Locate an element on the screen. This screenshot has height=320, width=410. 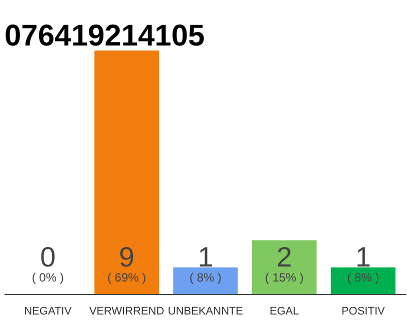
annotation: ( 15% ) is located at coordinates (284, 277).